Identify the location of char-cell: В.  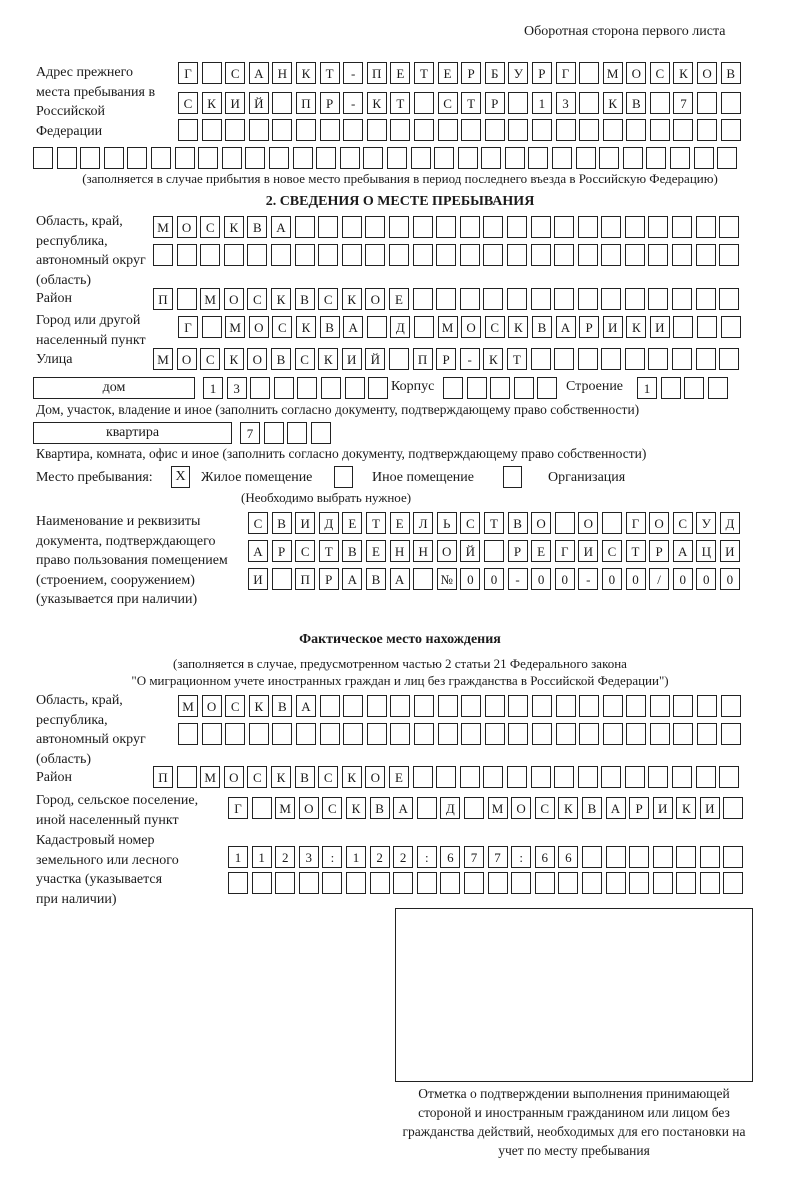
(281, 523).